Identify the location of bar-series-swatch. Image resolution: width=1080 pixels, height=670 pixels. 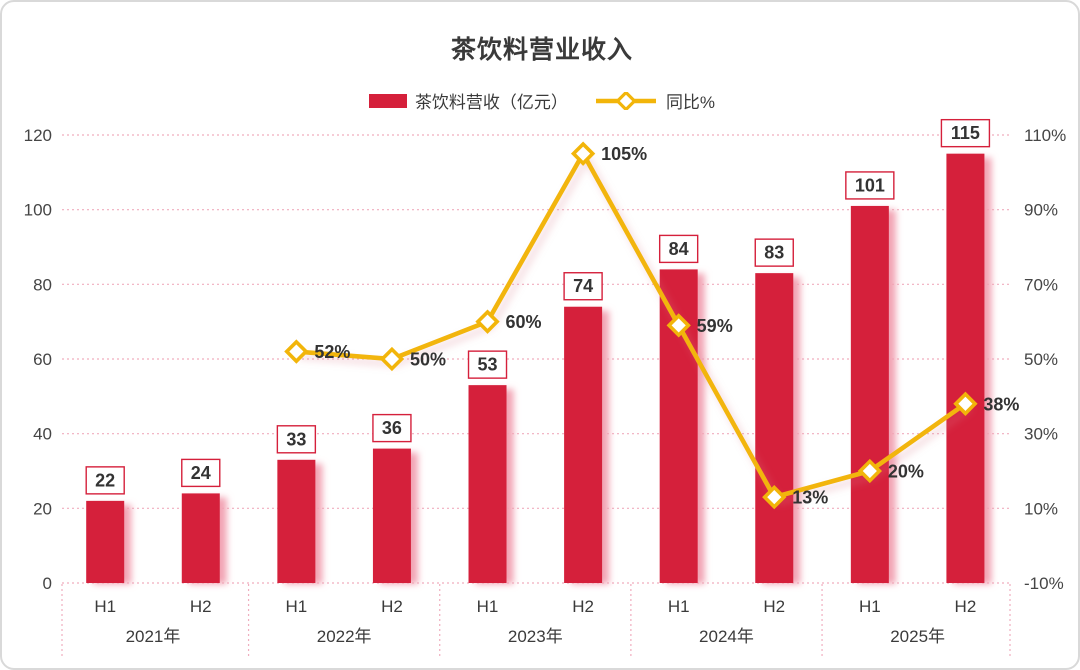
(387, 100).